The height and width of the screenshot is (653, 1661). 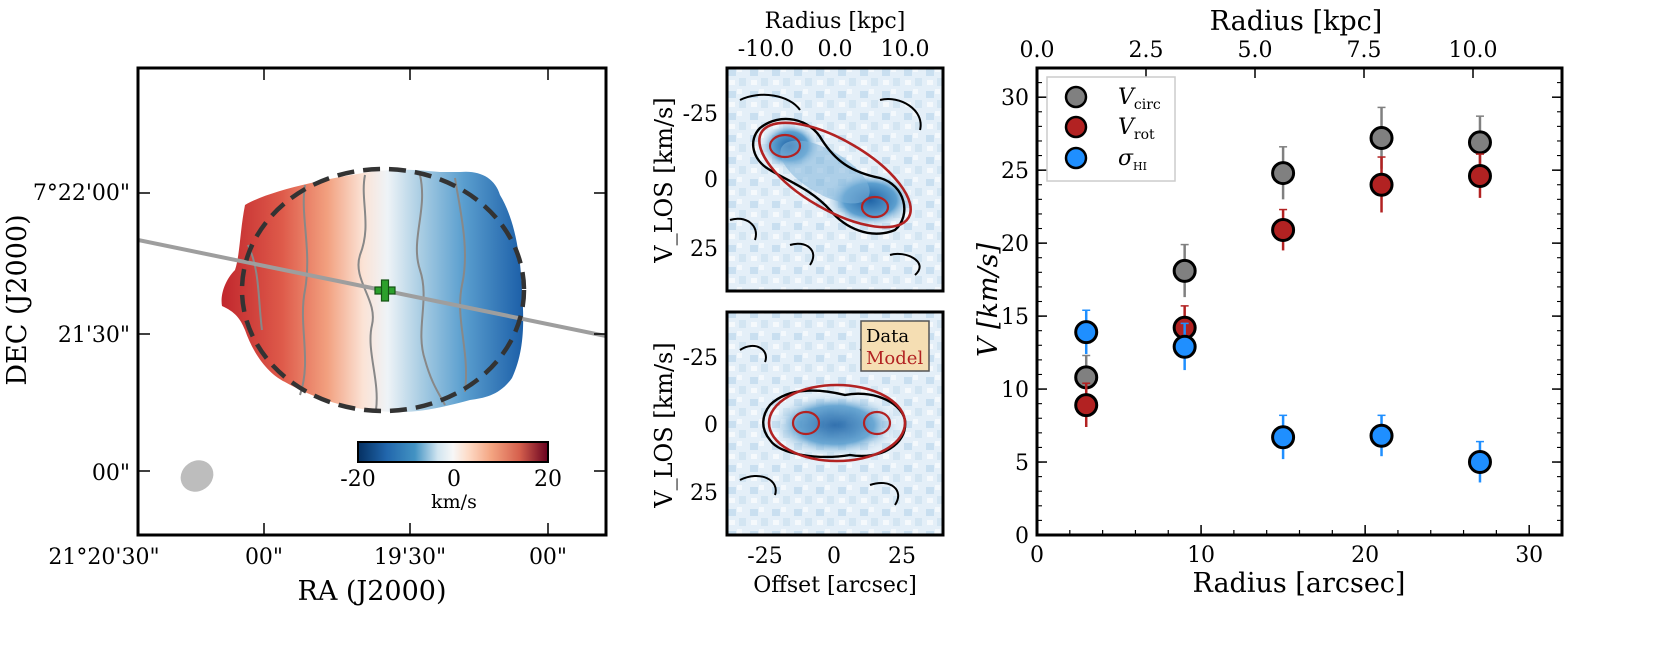 I want to click on colorbar-label: km/s, so click(x=454, y=502).